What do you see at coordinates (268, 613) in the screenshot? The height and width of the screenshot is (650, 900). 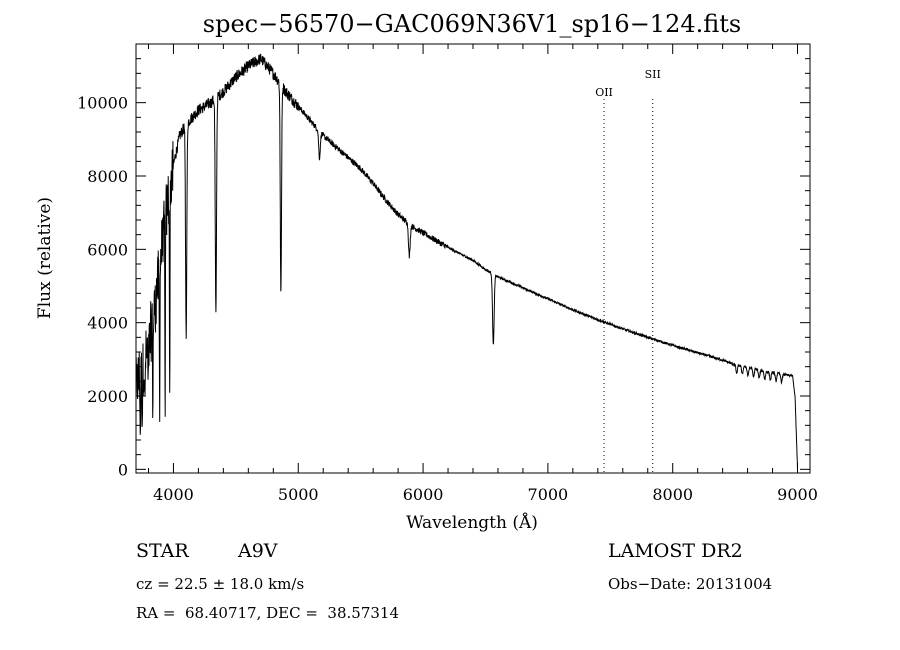 I see `coordinates: RA = 68.40717, DEC = 38.57314` at bounding box center [268, 613].